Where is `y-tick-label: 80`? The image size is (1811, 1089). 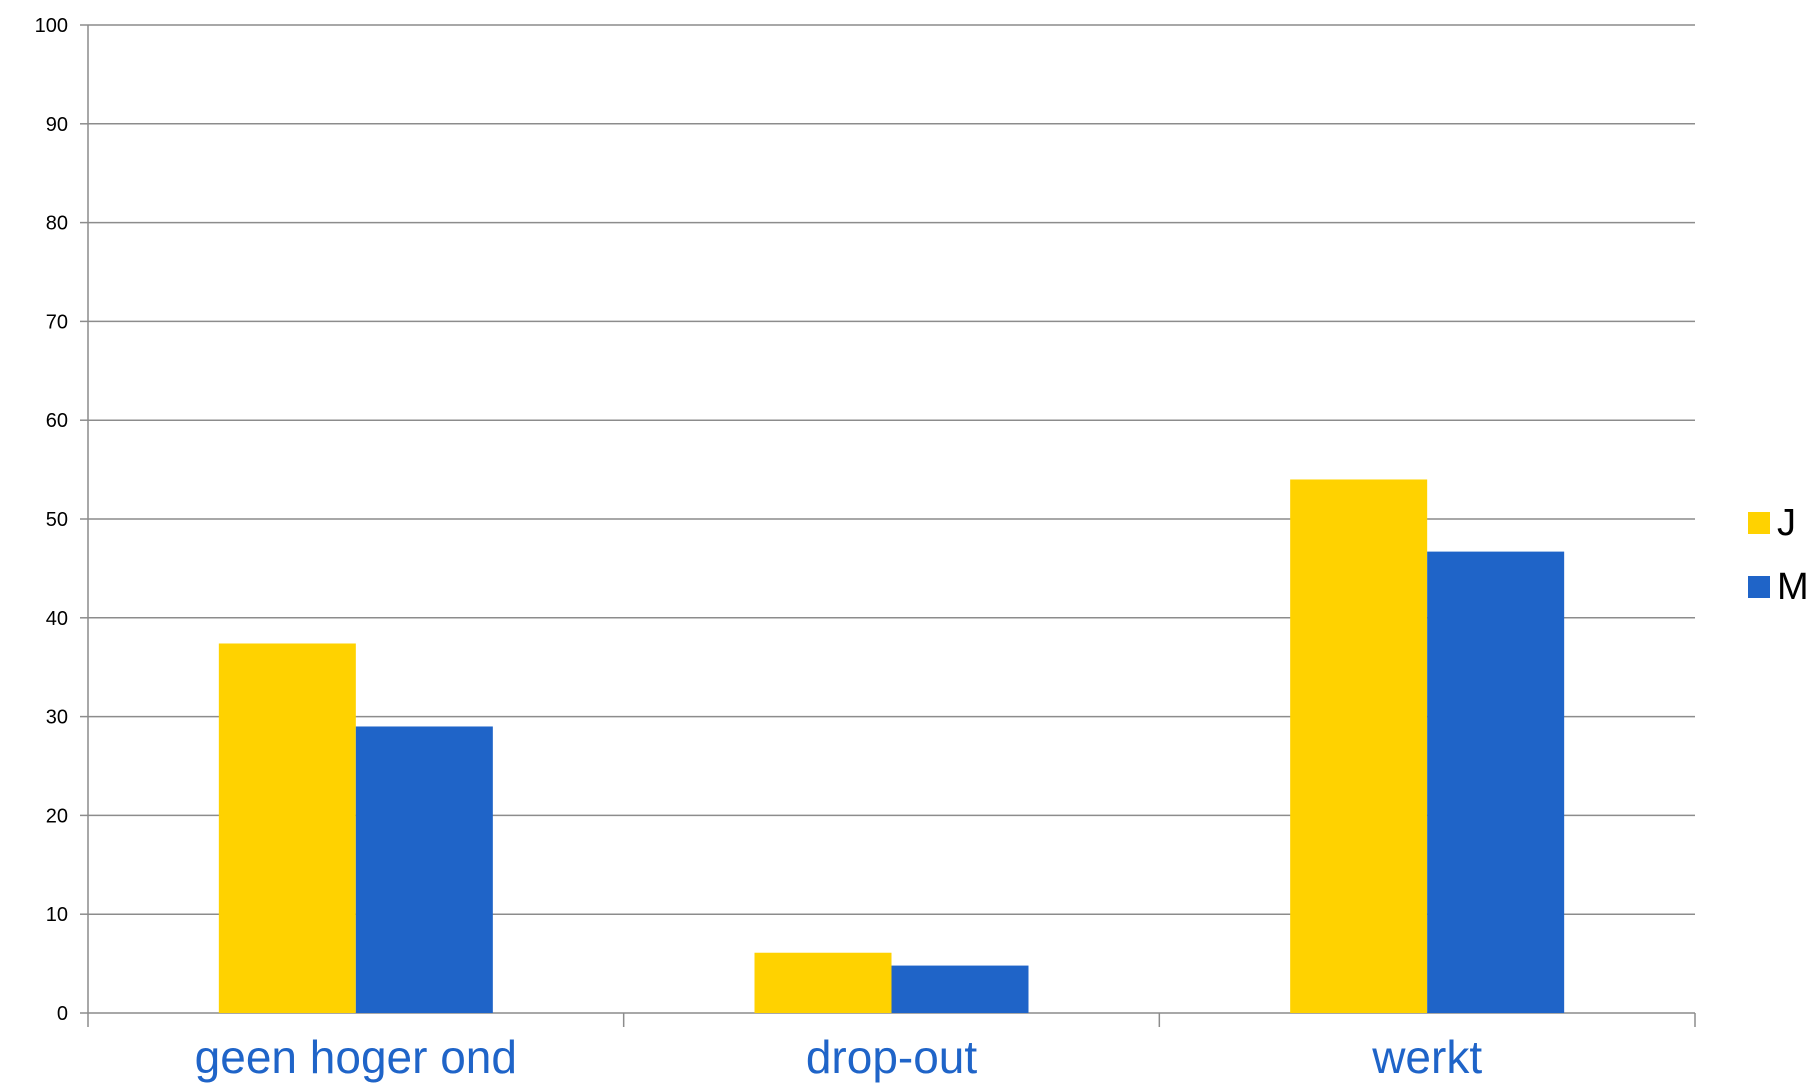
y-tick-label: 80 is located at coordinates (57, 224).